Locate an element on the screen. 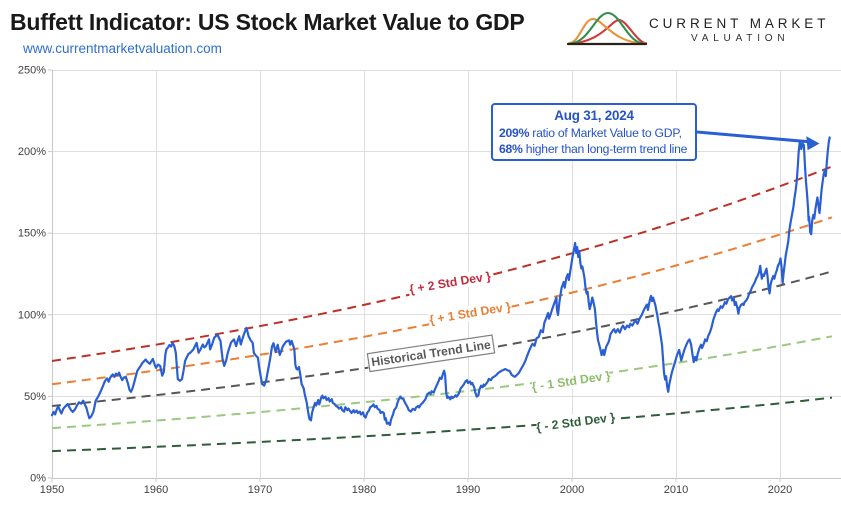  svg-text: 0% is located at coordinates (38, 479).